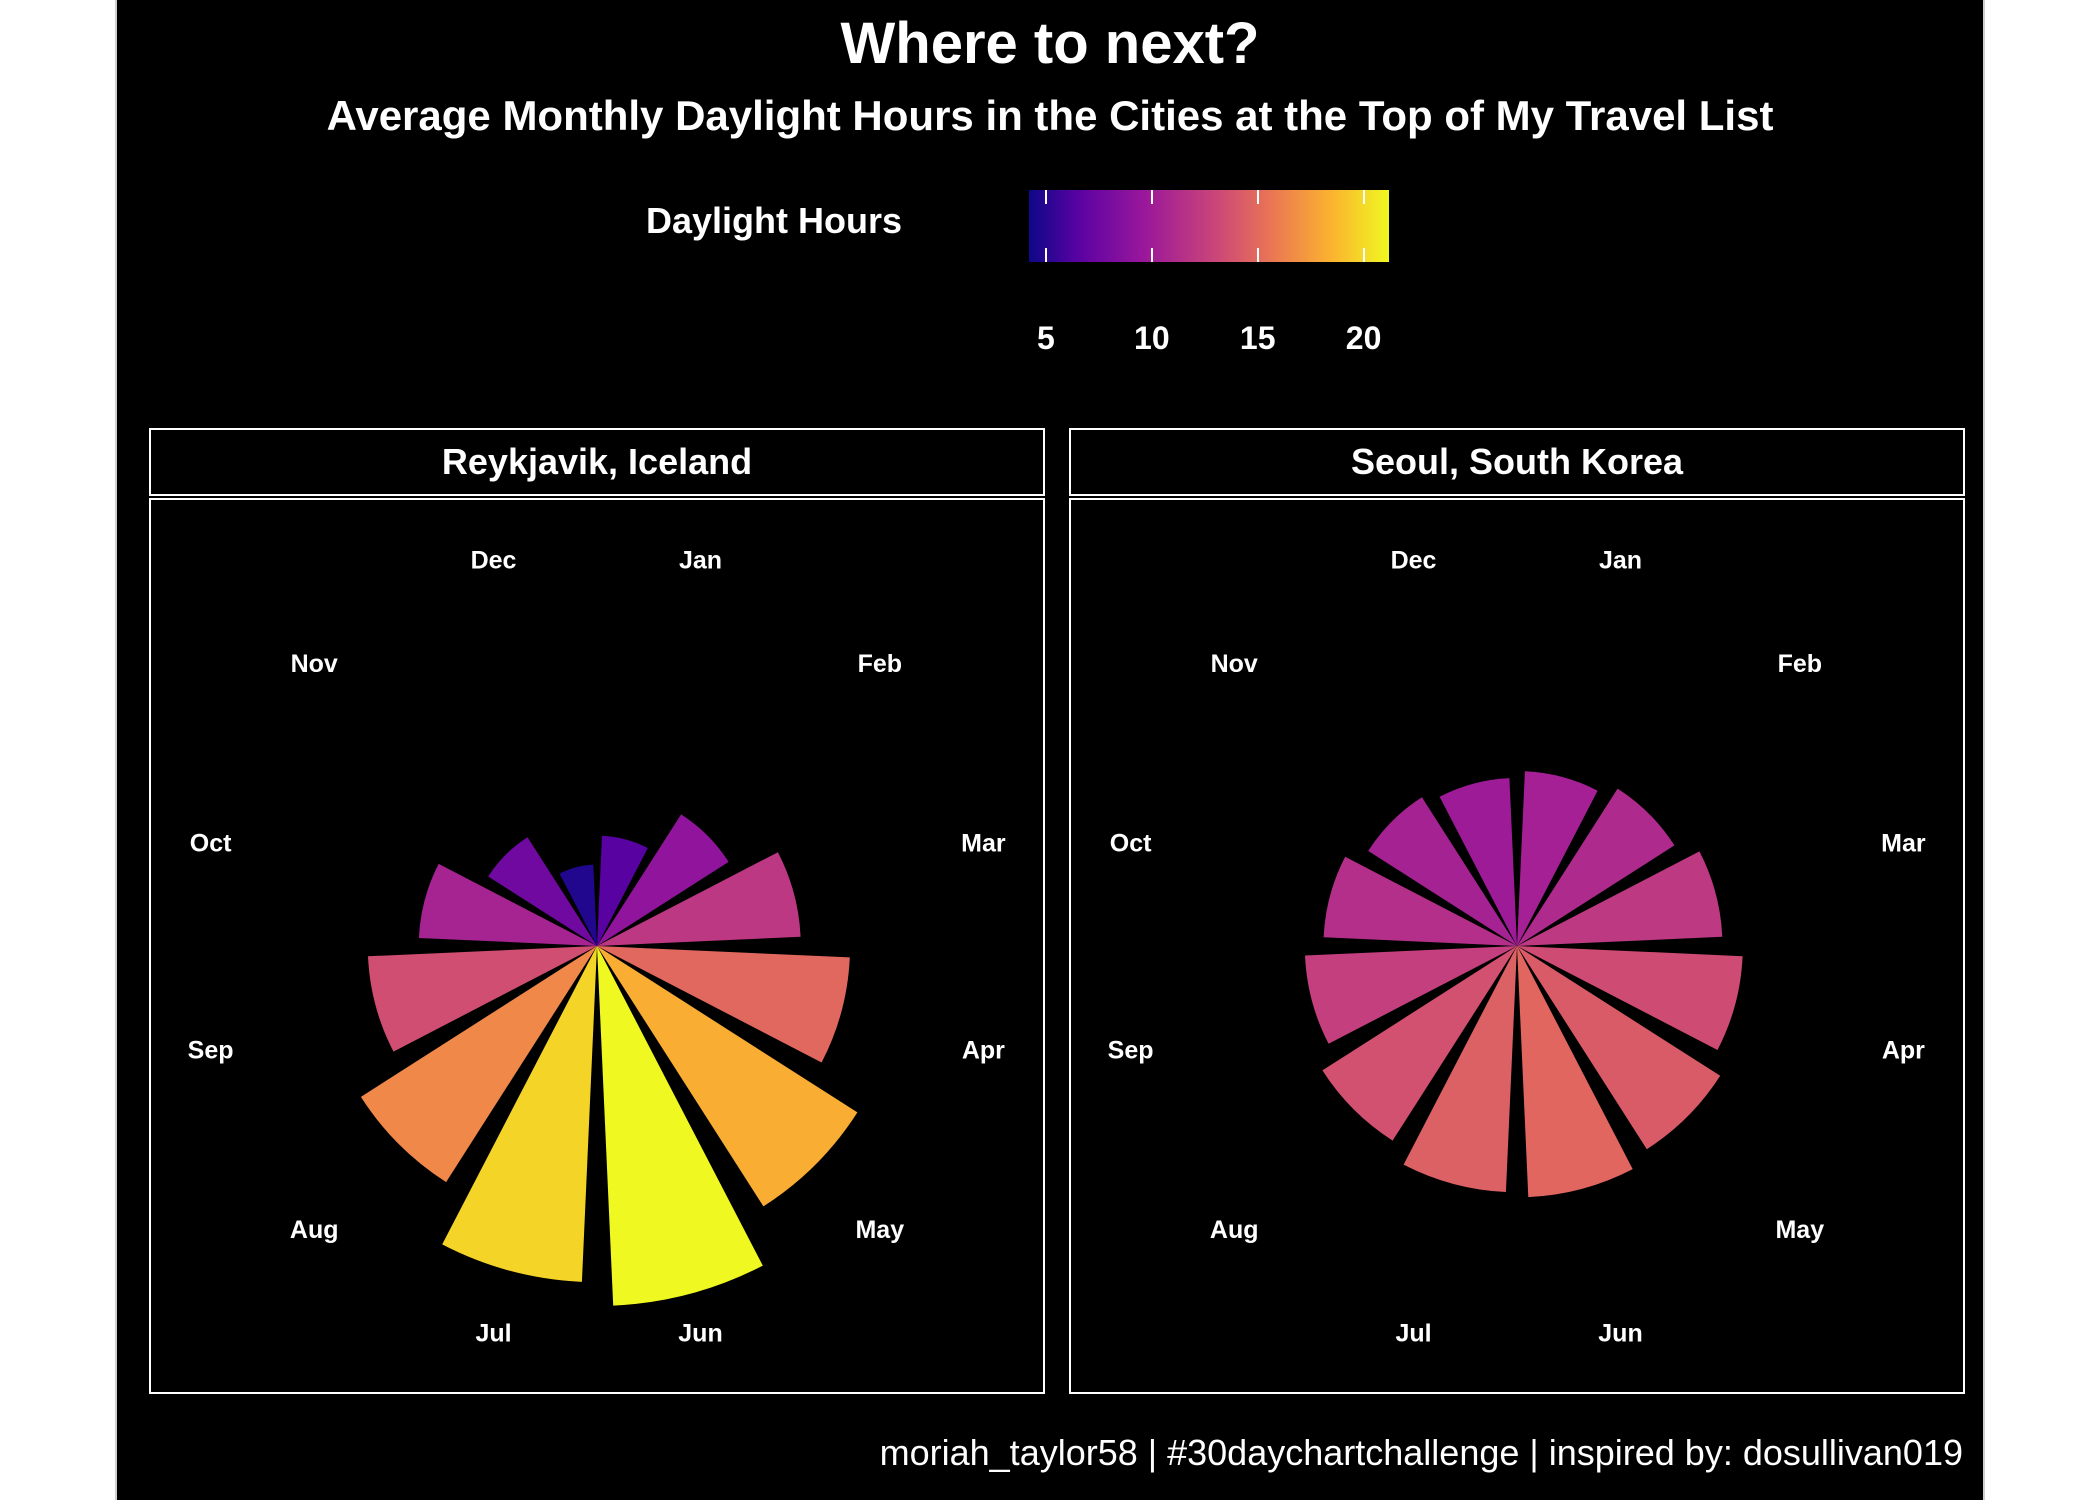 This screenshot has height=1500, width=2100. What do you see at coordinates (773, 220) in the screenshot?
I see `legend-title: Daylight Hours` at bounding box center [773, 220].